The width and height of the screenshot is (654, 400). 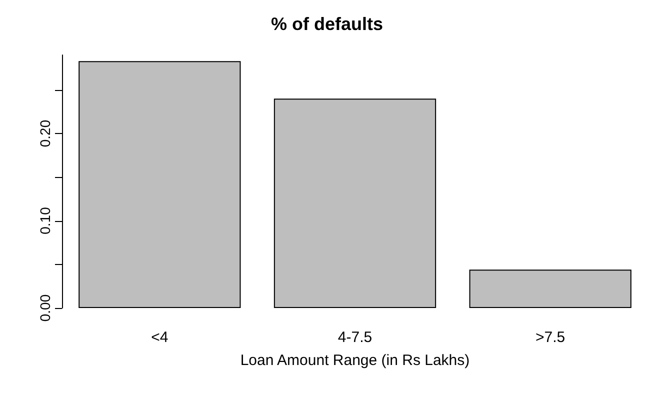 What do you see at coordinates (45, 220) in the screenshot?
I see `y-tick-label: 0.10` at bounding box center [45, 220].